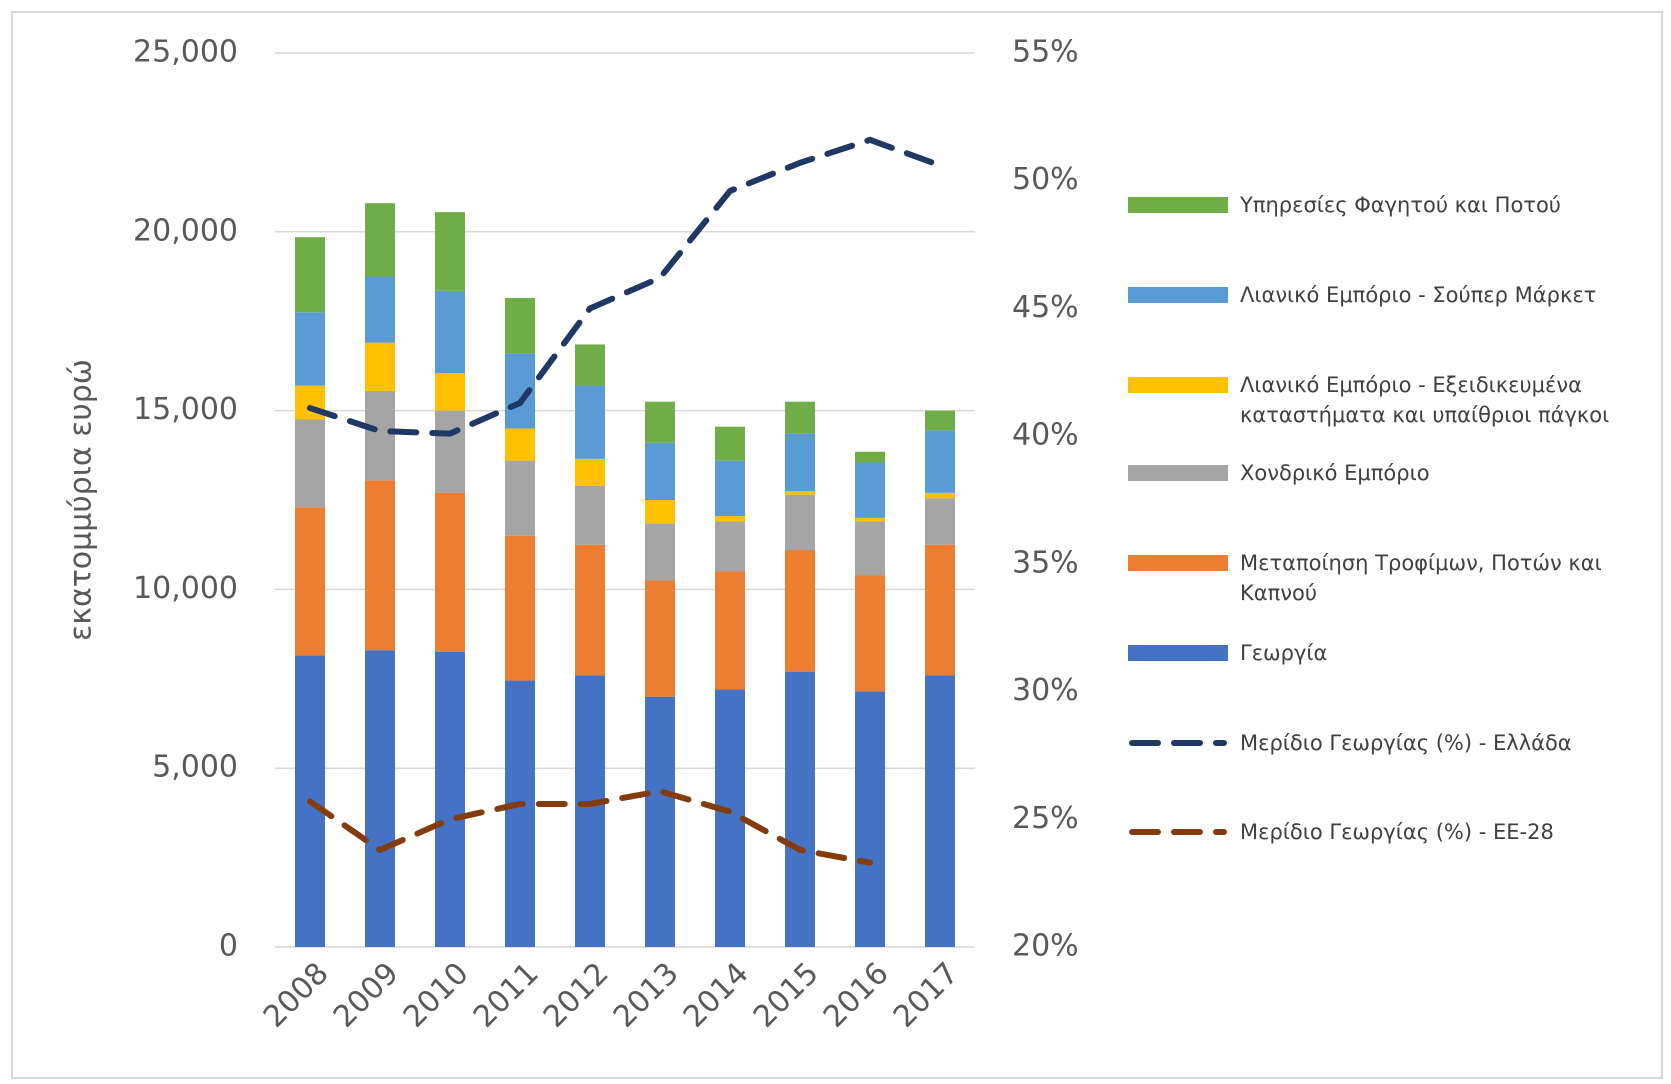 This screenshot has width=1671, height=1084. I want to click on x-tick-label: 2011, so click(506, 995).